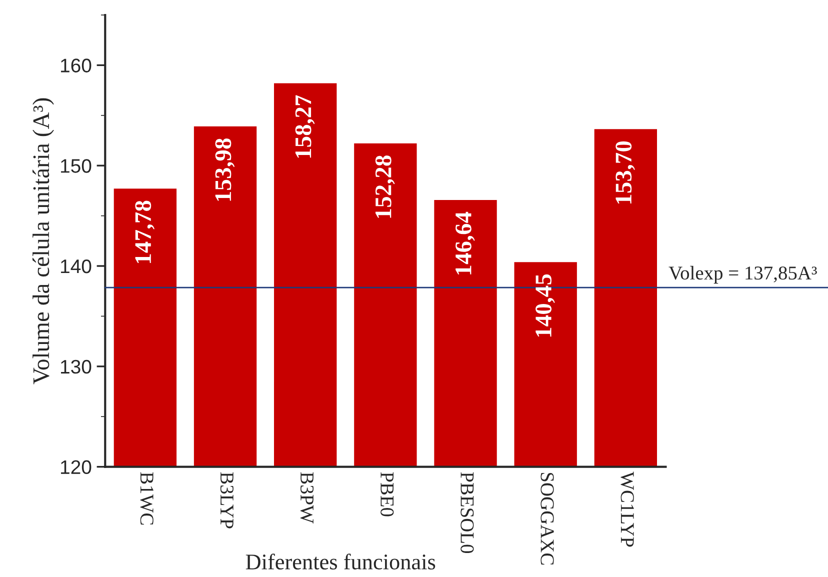 The height and width of the screenshot is (577, 828). Describe the element at coordinates (742, 275) in the screenshot. I see `ref-line-label: Volexp = 137,85A³` at that location.